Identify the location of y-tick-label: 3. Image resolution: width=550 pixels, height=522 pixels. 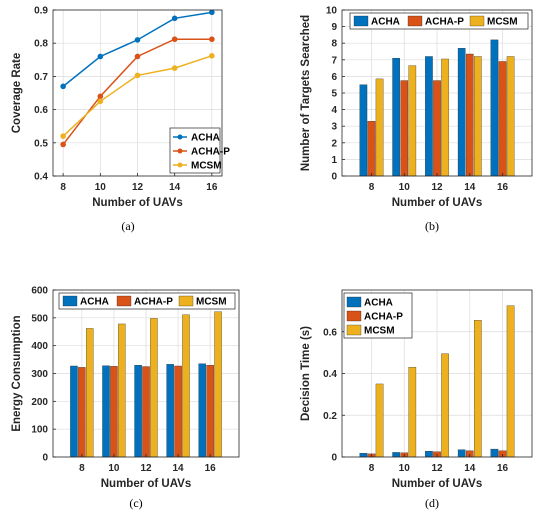
(334, 127).